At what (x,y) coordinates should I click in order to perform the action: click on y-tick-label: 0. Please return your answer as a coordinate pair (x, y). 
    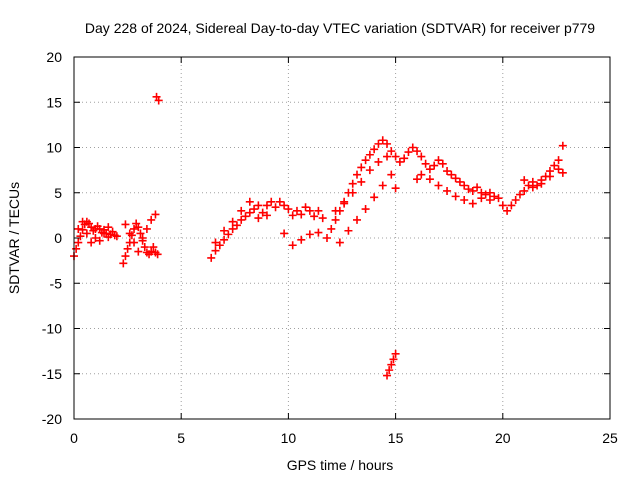
    Looking at the image, I should click on (58, 238).